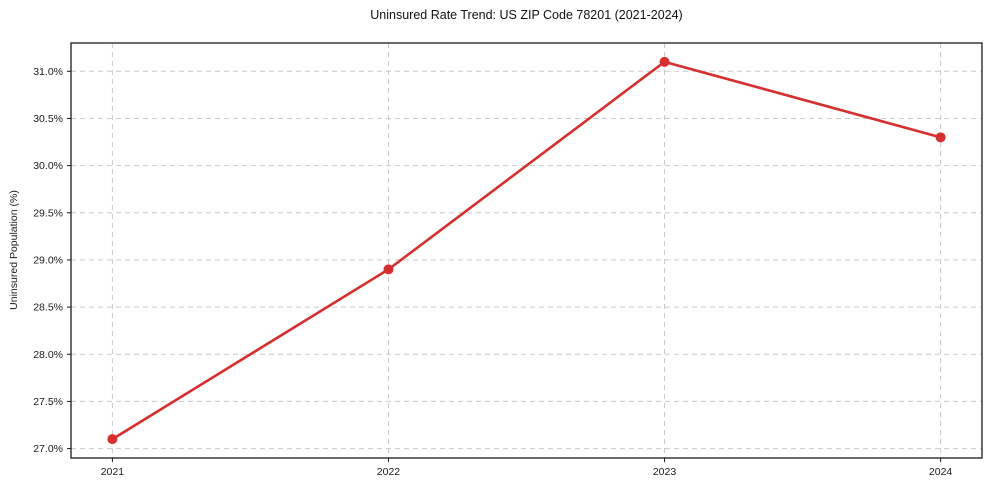 The height and width of the screenshot is (490, 989). Describe the element at coordinates (48, 72) in the screenshot. I see `y-tick-label: 31.0%` at that location.